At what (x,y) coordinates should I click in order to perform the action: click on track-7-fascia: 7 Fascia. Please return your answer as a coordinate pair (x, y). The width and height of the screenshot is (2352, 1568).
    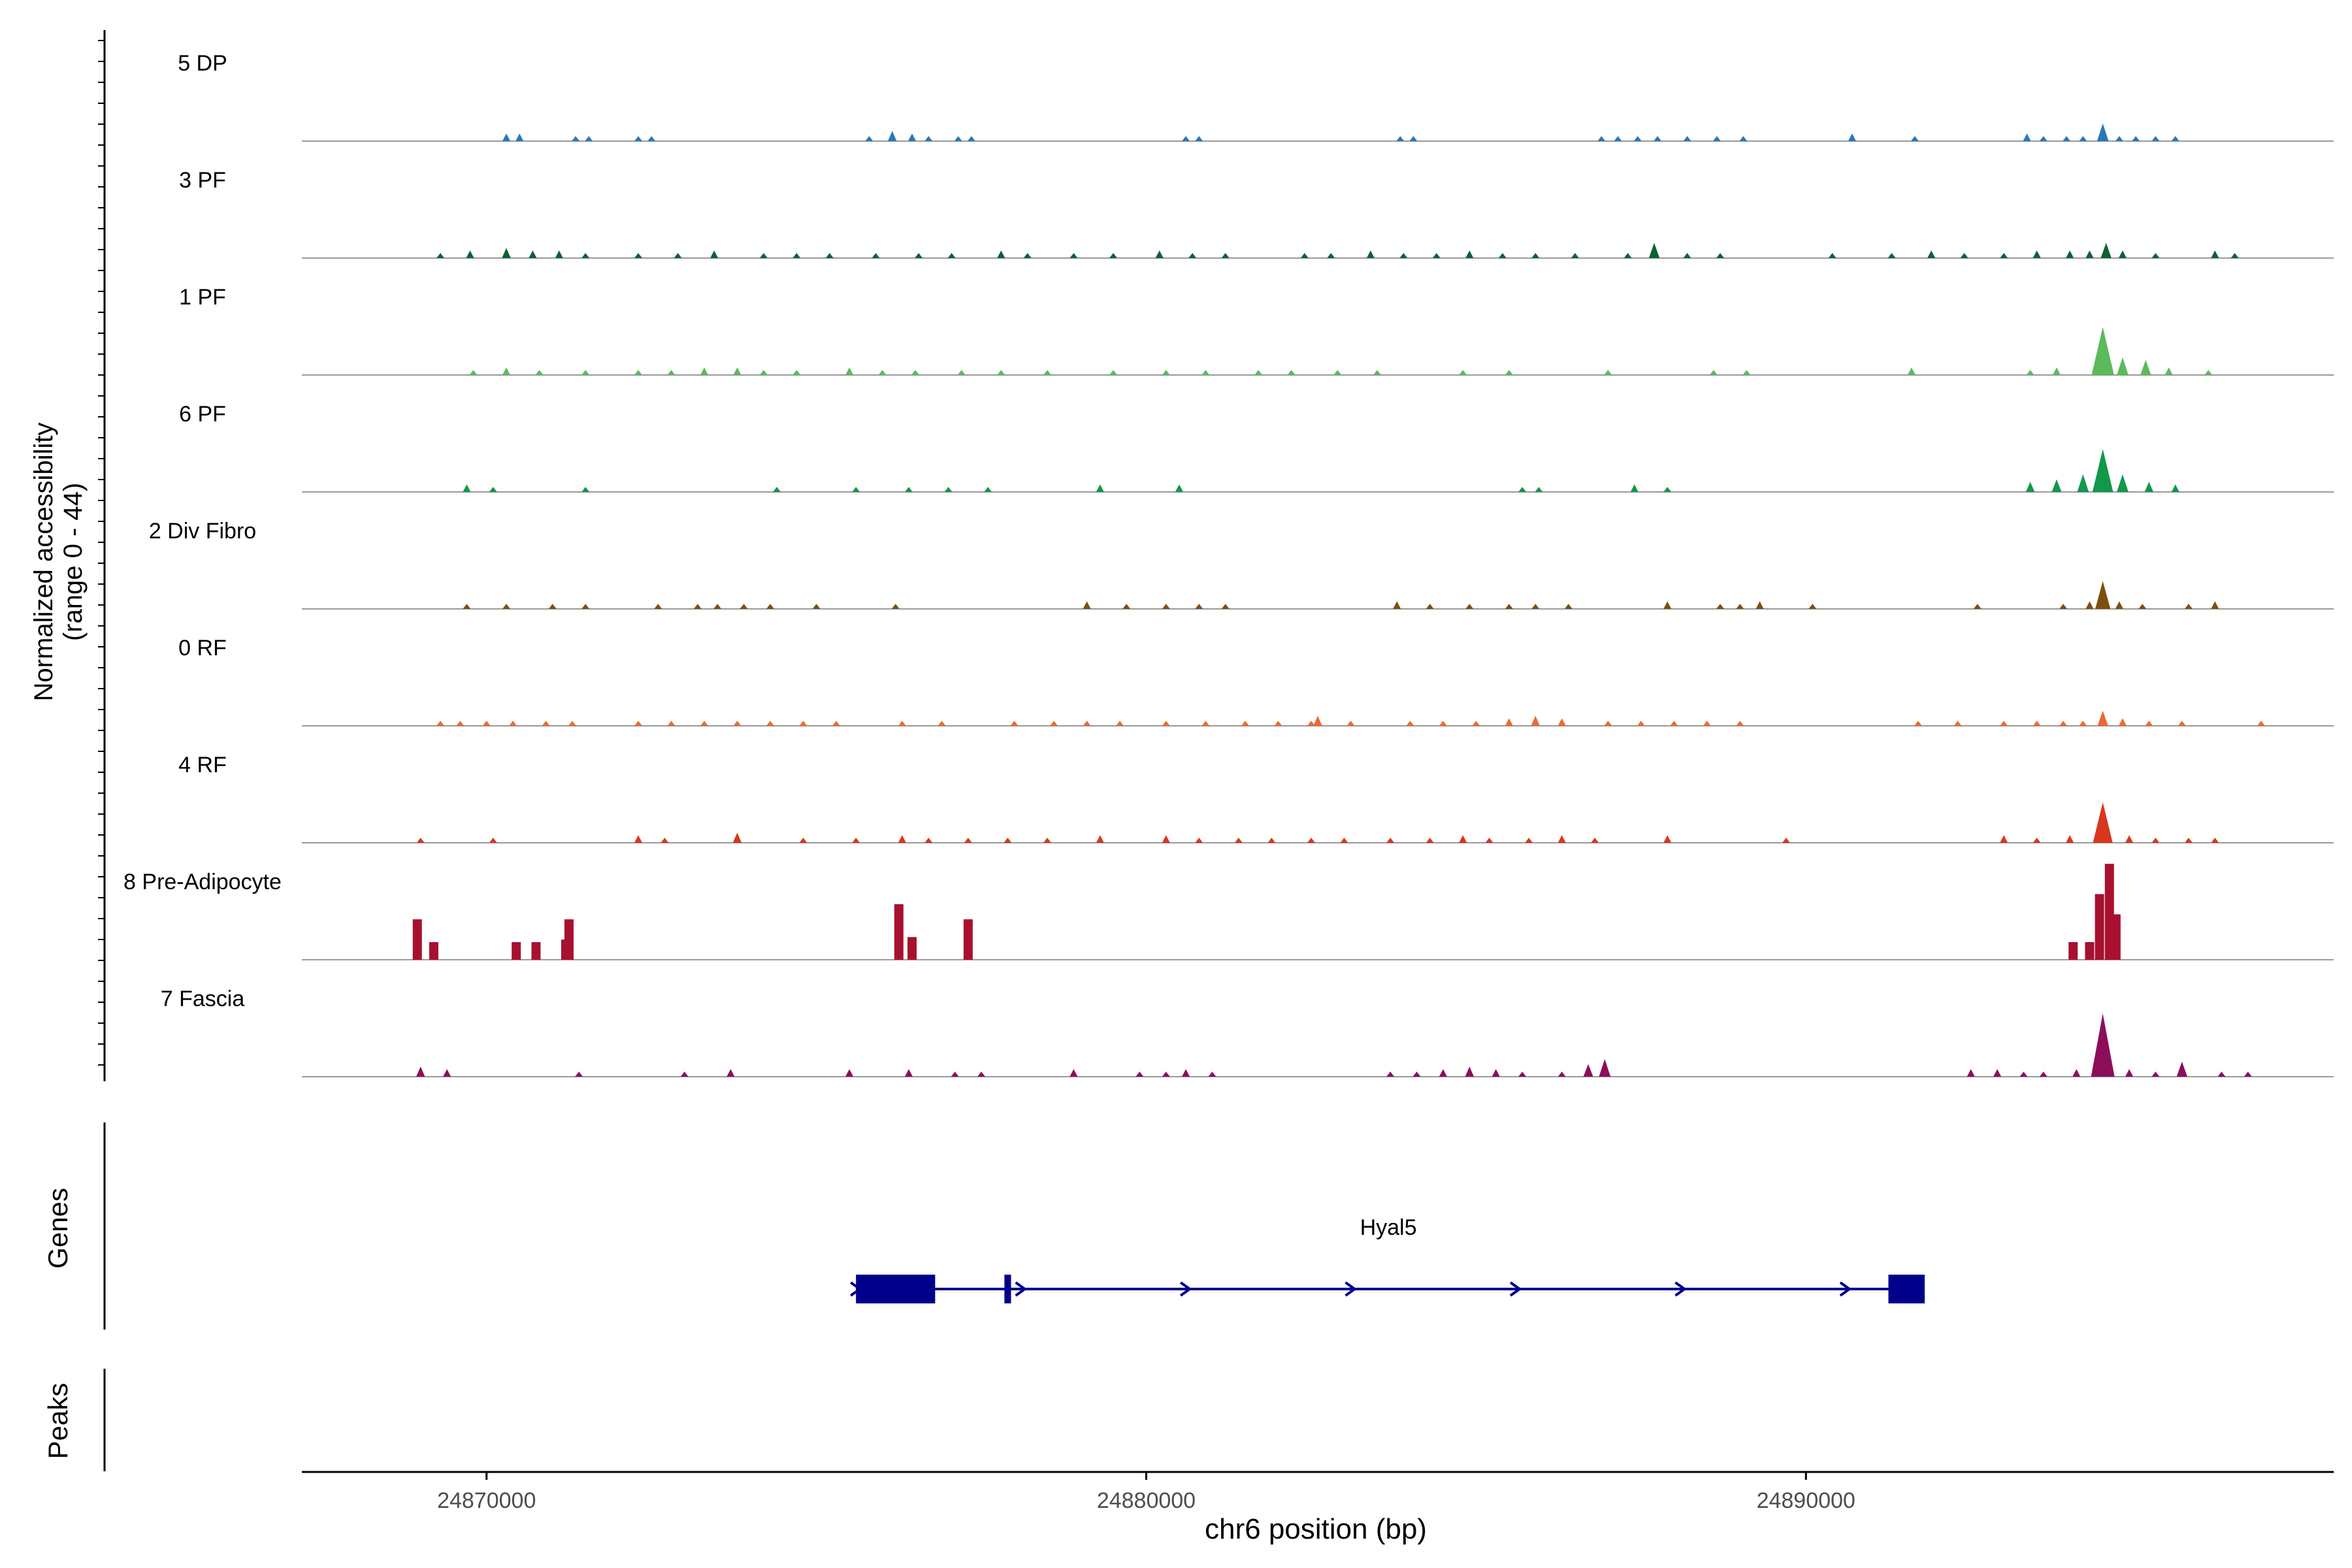
    Looking at the image, I should click on (1247, 1032).